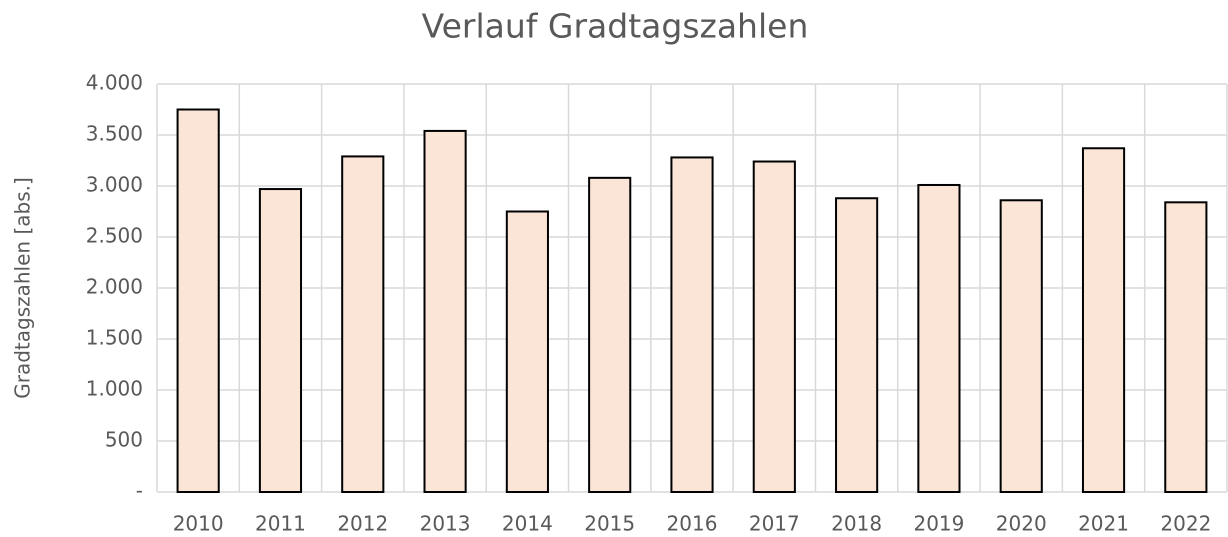 The height and width of the screenshot is (537, 1228). What do you see at coordinates (1103, 524) in the screenshot?
I see `x-tick-label: 2021` at bounding box center [1103, 524].